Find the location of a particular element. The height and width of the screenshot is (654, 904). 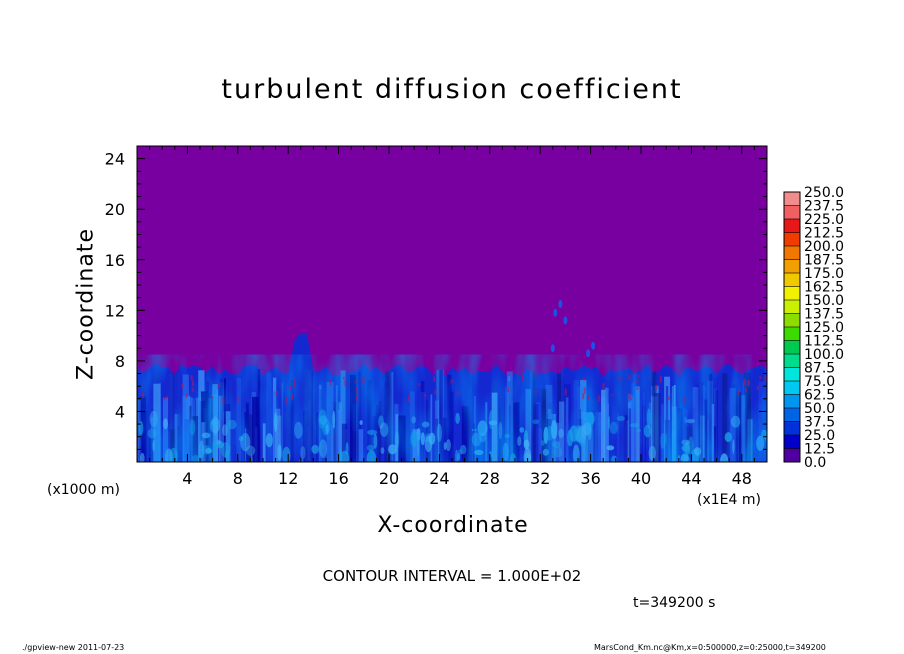

colorbar-label: 175.0 is located at coordinates (824, 274).